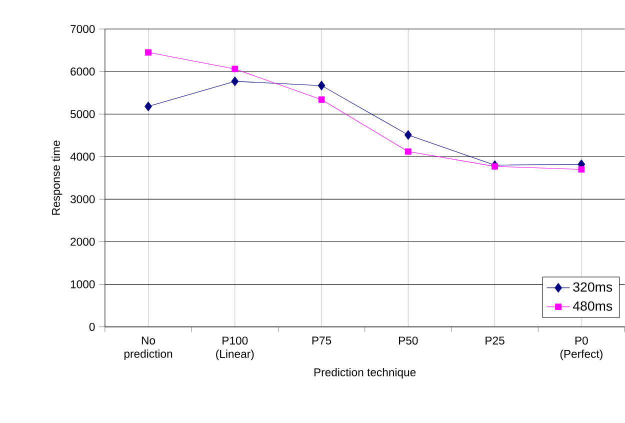  What do you see at coordinates (408, 340) in the screenshot?
I see `x-tick-label: P50` at bounding box center [408, 340].